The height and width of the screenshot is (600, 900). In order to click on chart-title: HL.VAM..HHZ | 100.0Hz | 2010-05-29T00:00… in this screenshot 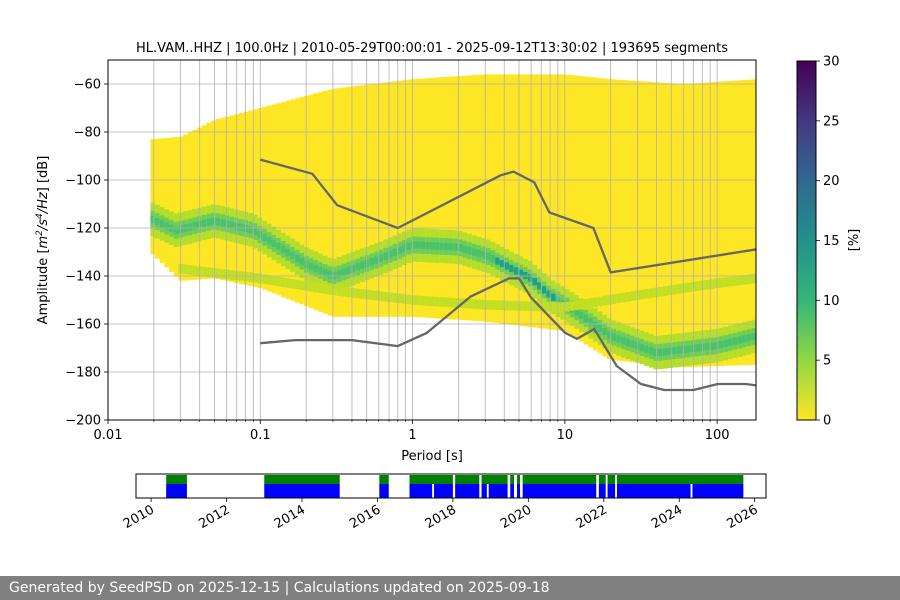, I will do `click(432, 48)`.